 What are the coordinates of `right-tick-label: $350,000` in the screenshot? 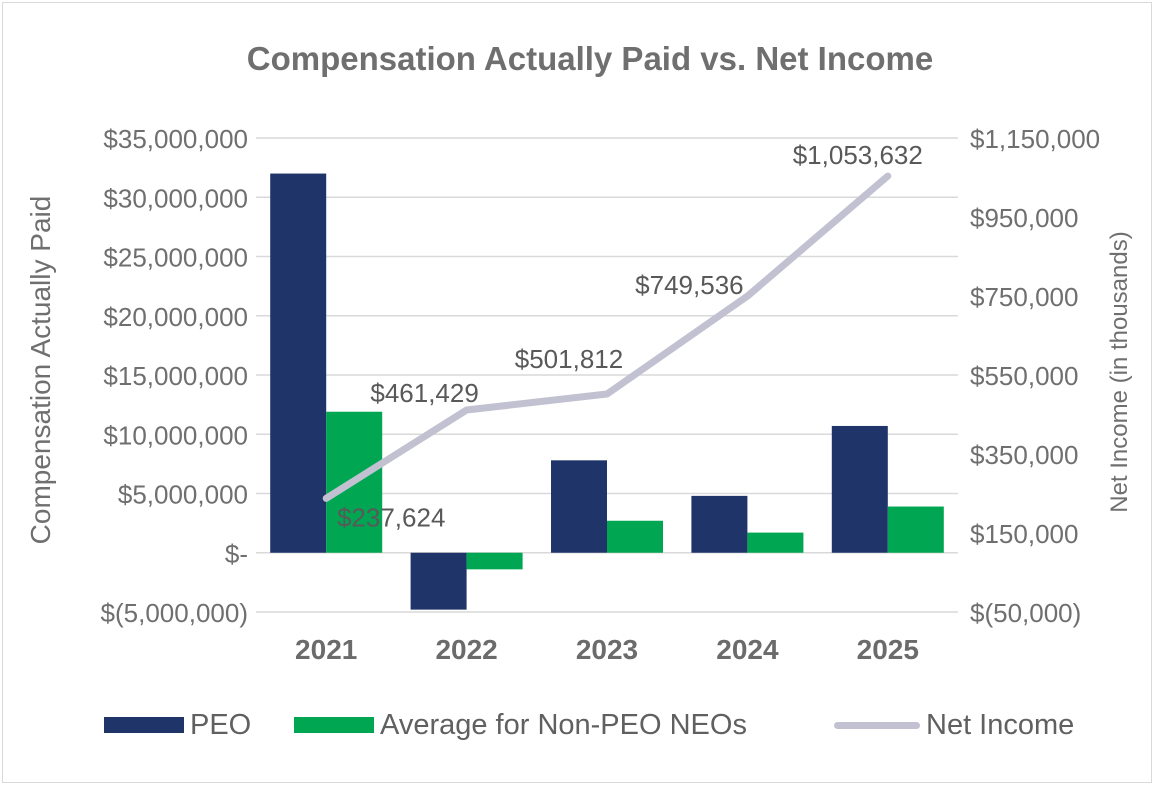 It's located at (1024, 455).